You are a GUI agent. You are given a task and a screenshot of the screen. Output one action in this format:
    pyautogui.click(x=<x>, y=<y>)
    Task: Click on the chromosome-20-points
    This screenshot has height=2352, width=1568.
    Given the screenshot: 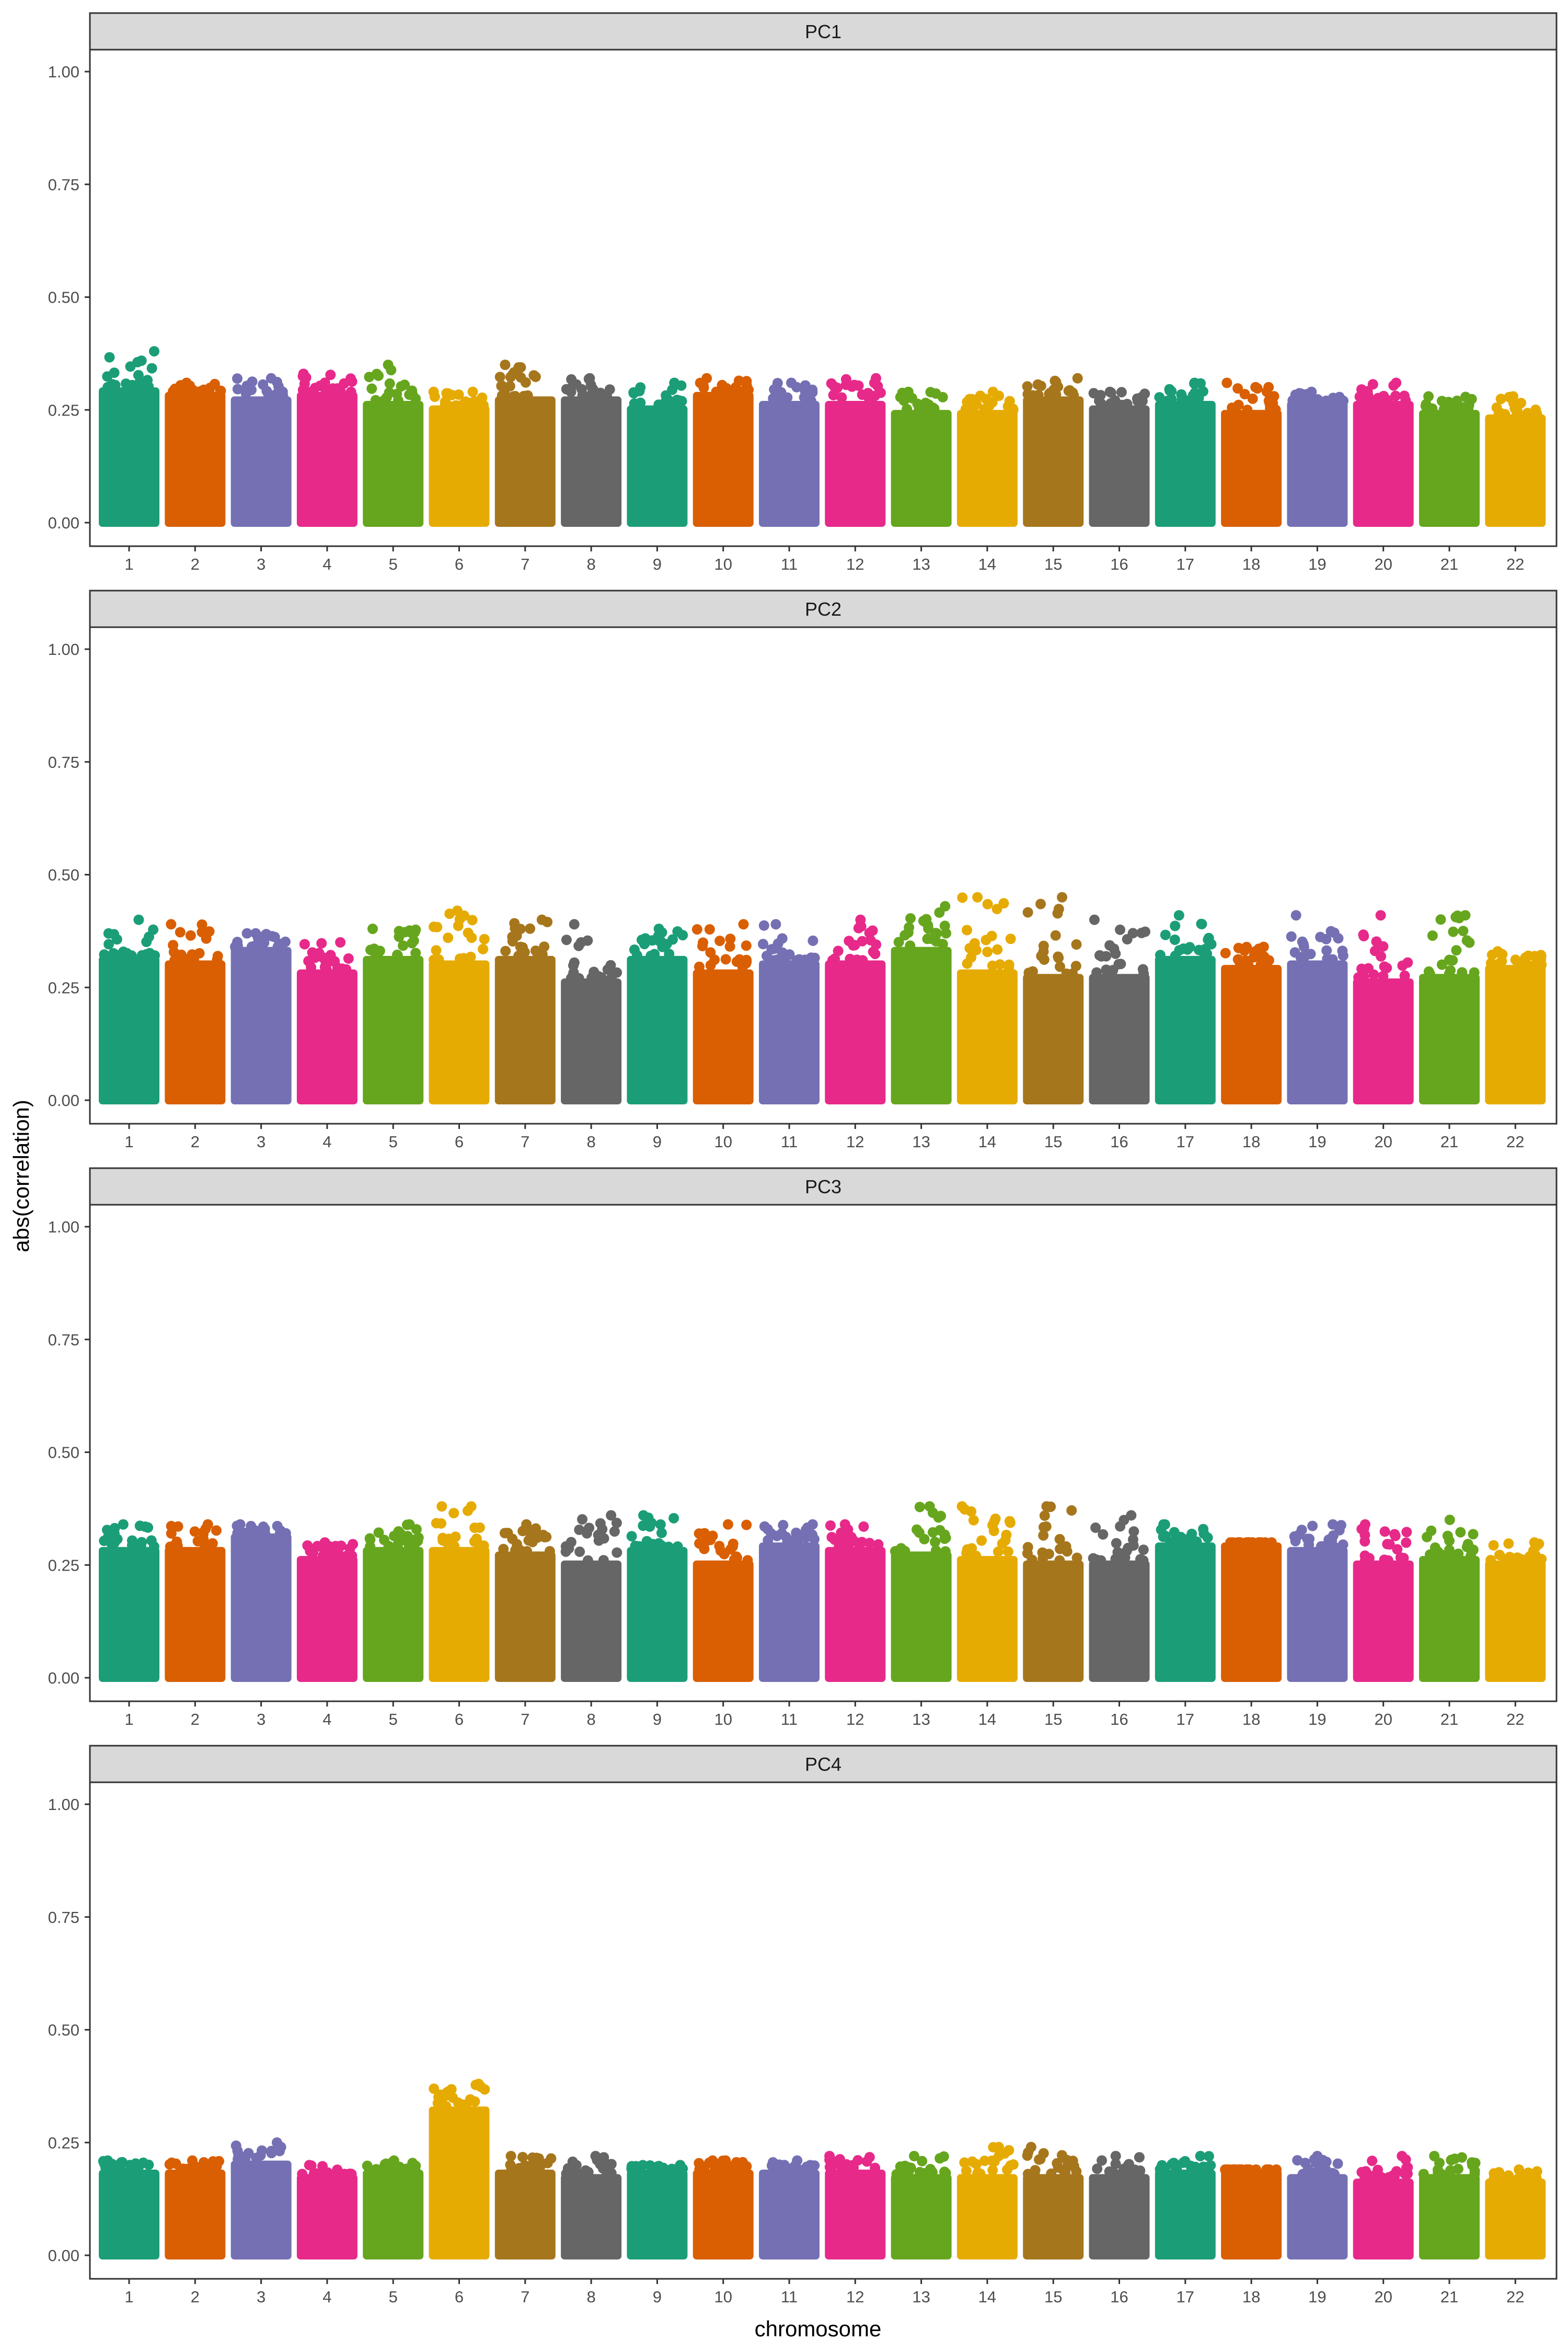 What is the action you would take?
    pyautogui.click(x=1383, y=2218)
    